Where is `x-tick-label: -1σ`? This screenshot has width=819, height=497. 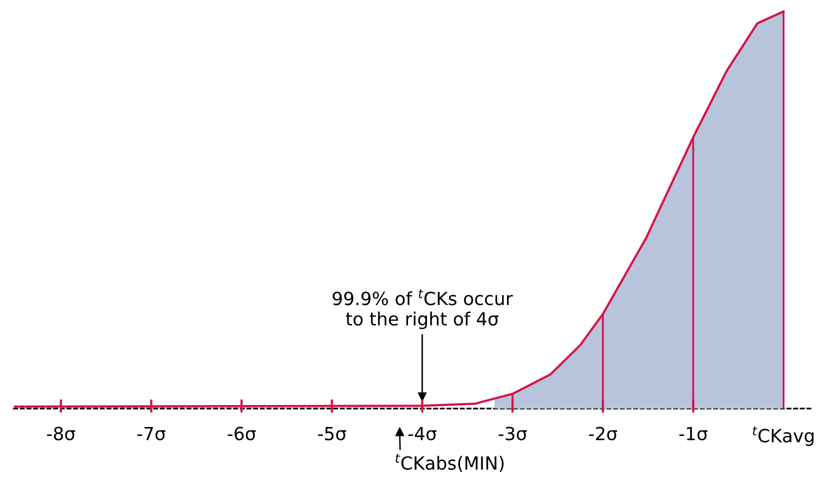 x-tick-label: -1σ is located at coordinates (693, 433).